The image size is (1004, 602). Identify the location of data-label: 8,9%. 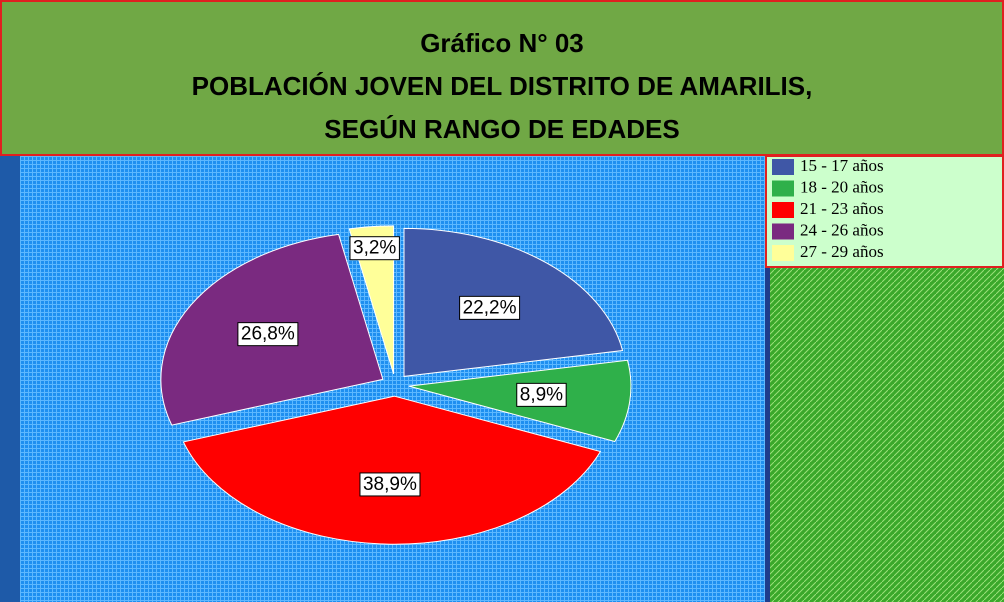
(541, 394).